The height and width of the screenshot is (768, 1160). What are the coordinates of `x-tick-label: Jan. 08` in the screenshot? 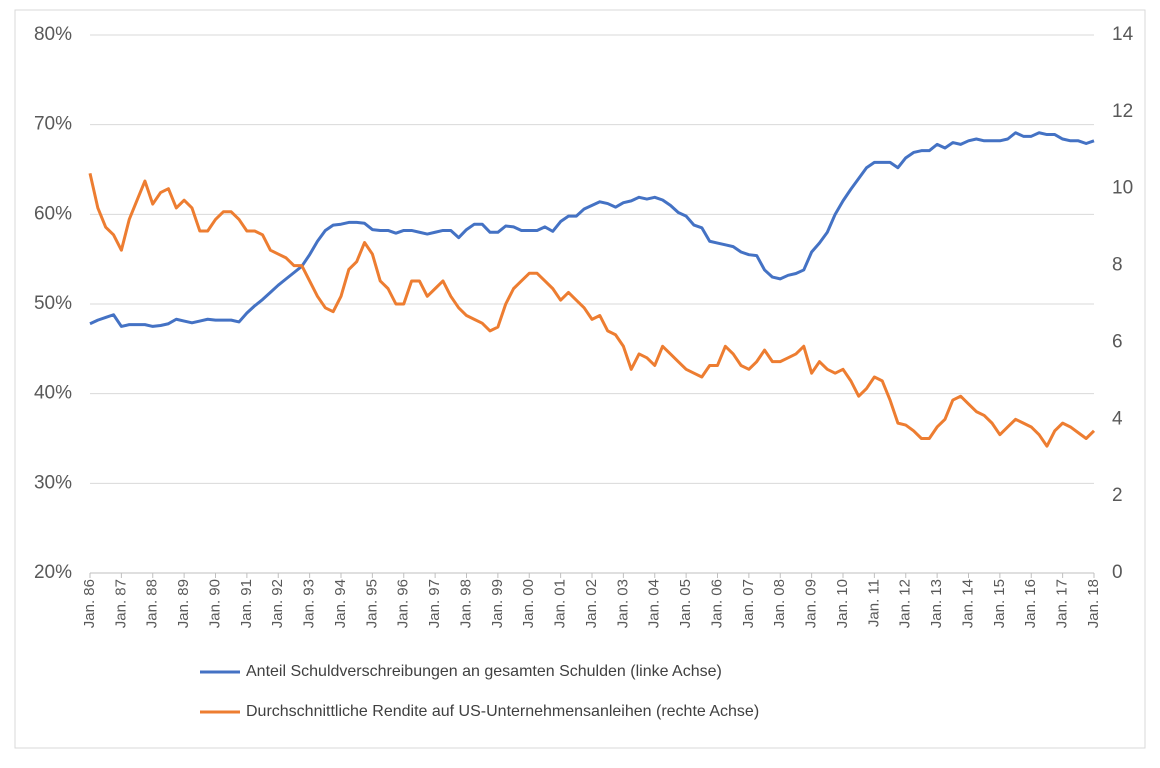 It's located at (779, 603).